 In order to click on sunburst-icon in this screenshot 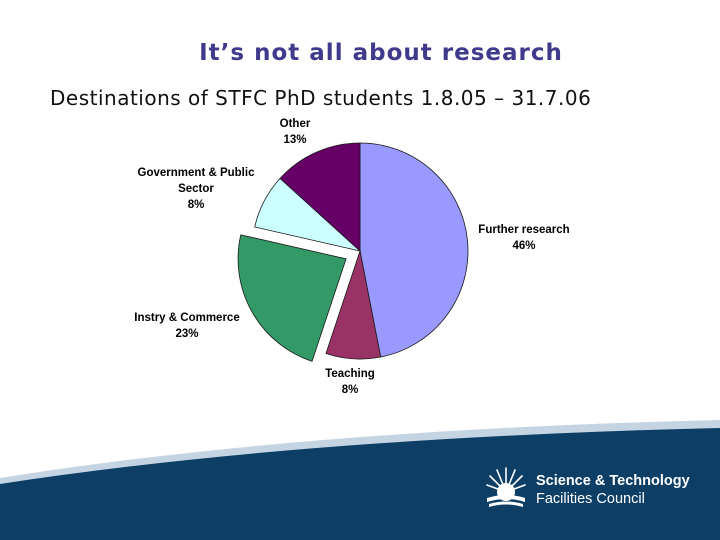, I will do `click(506, 487)`.